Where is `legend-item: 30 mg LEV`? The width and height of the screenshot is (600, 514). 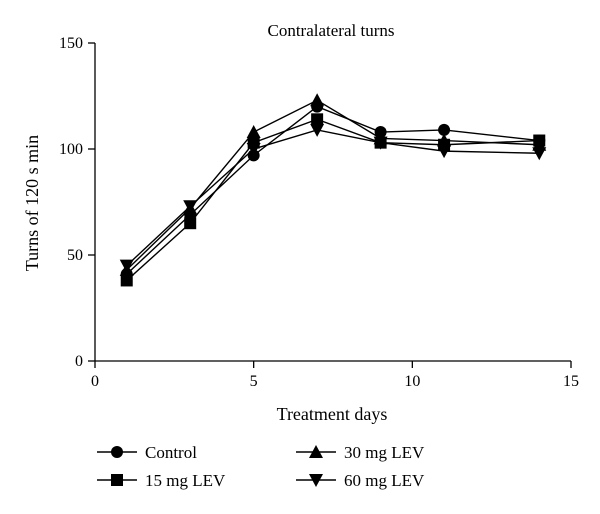
legend-item: 30 mg LEV is located at coordinates (360, 452).